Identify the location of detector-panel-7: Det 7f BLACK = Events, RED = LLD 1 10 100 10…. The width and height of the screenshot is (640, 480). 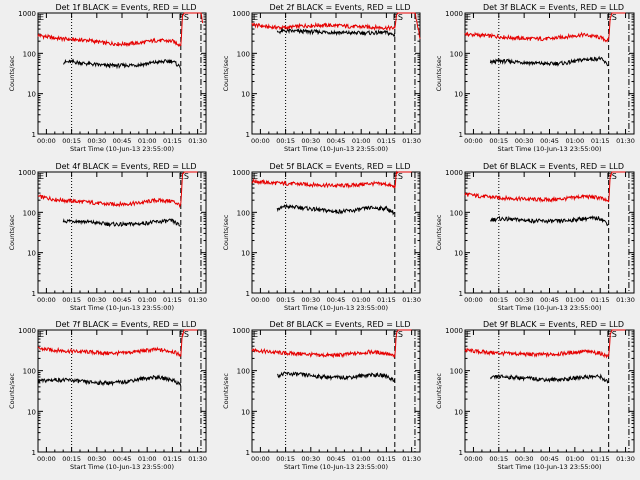
(107, 395).